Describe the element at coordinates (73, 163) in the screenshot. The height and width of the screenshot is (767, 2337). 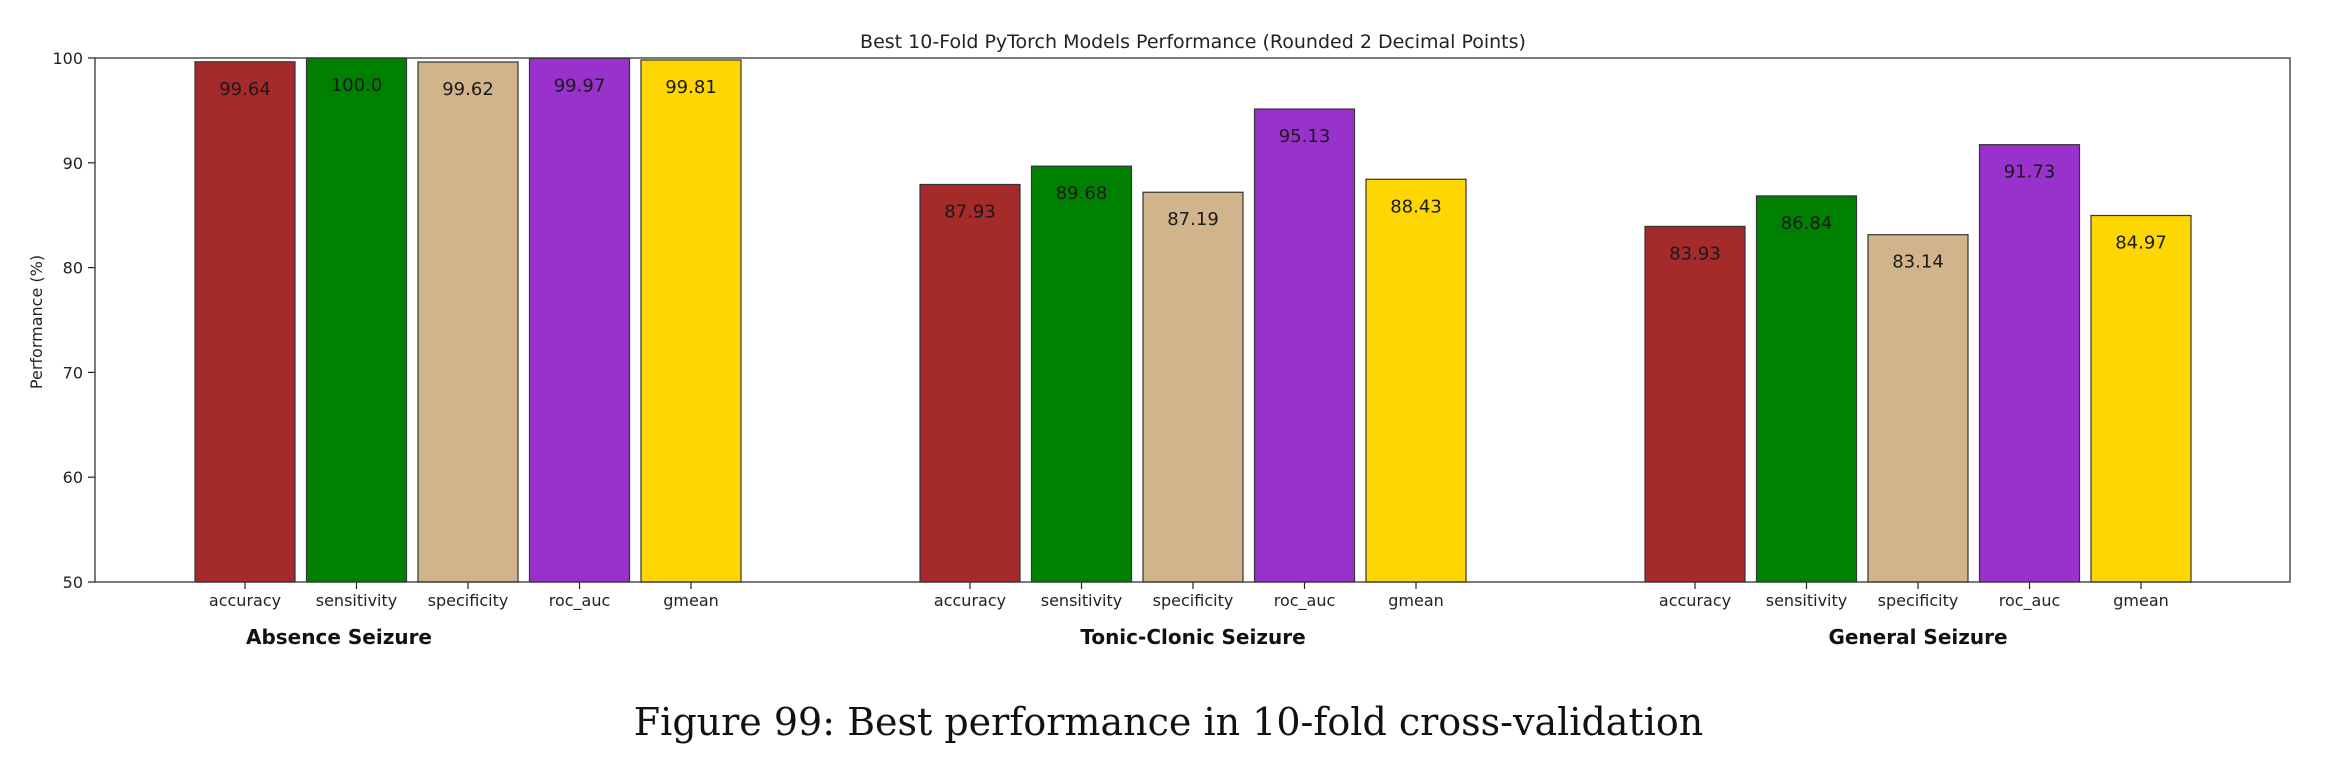
I see `y-tick-label: 90` at that location.